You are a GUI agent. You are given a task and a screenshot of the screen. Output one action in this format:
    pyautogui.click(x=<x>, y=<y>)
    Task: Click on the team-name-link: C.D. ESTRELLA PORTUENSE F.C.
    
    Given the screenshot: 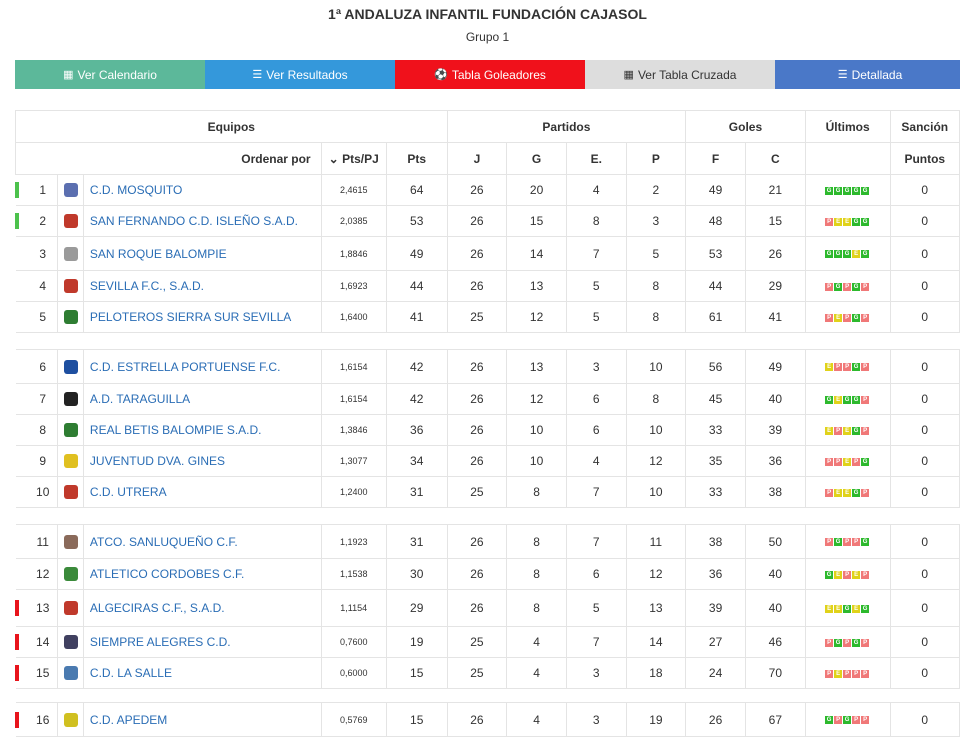 What is the action you would take?
    pyautogui.click(x=202, y=366)
    